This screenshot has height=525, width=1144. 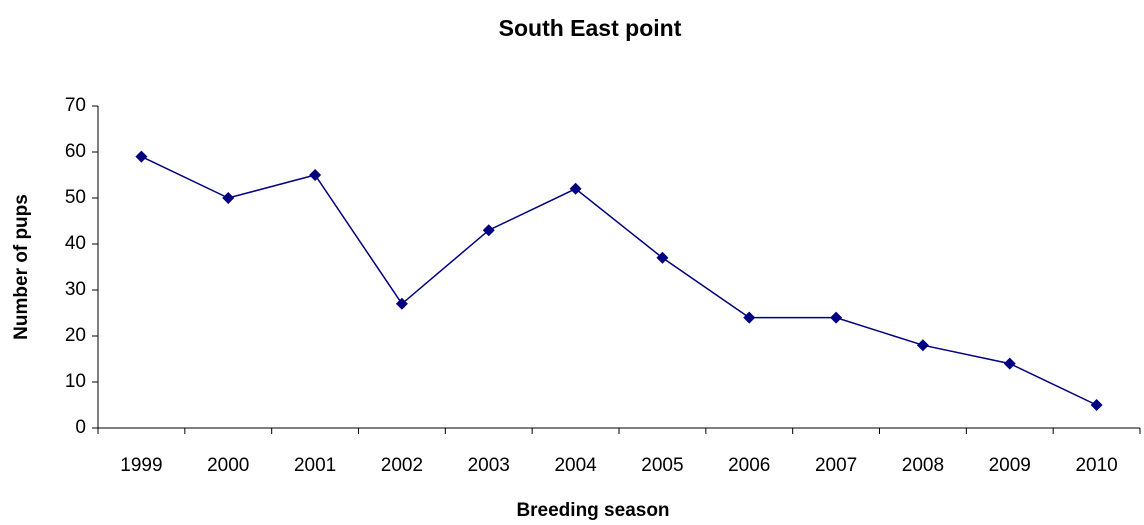 What do you see at coordinates (75, 105) in the screenshot?
I see `y-tick-label: 70` at bounding box center [75, 105].